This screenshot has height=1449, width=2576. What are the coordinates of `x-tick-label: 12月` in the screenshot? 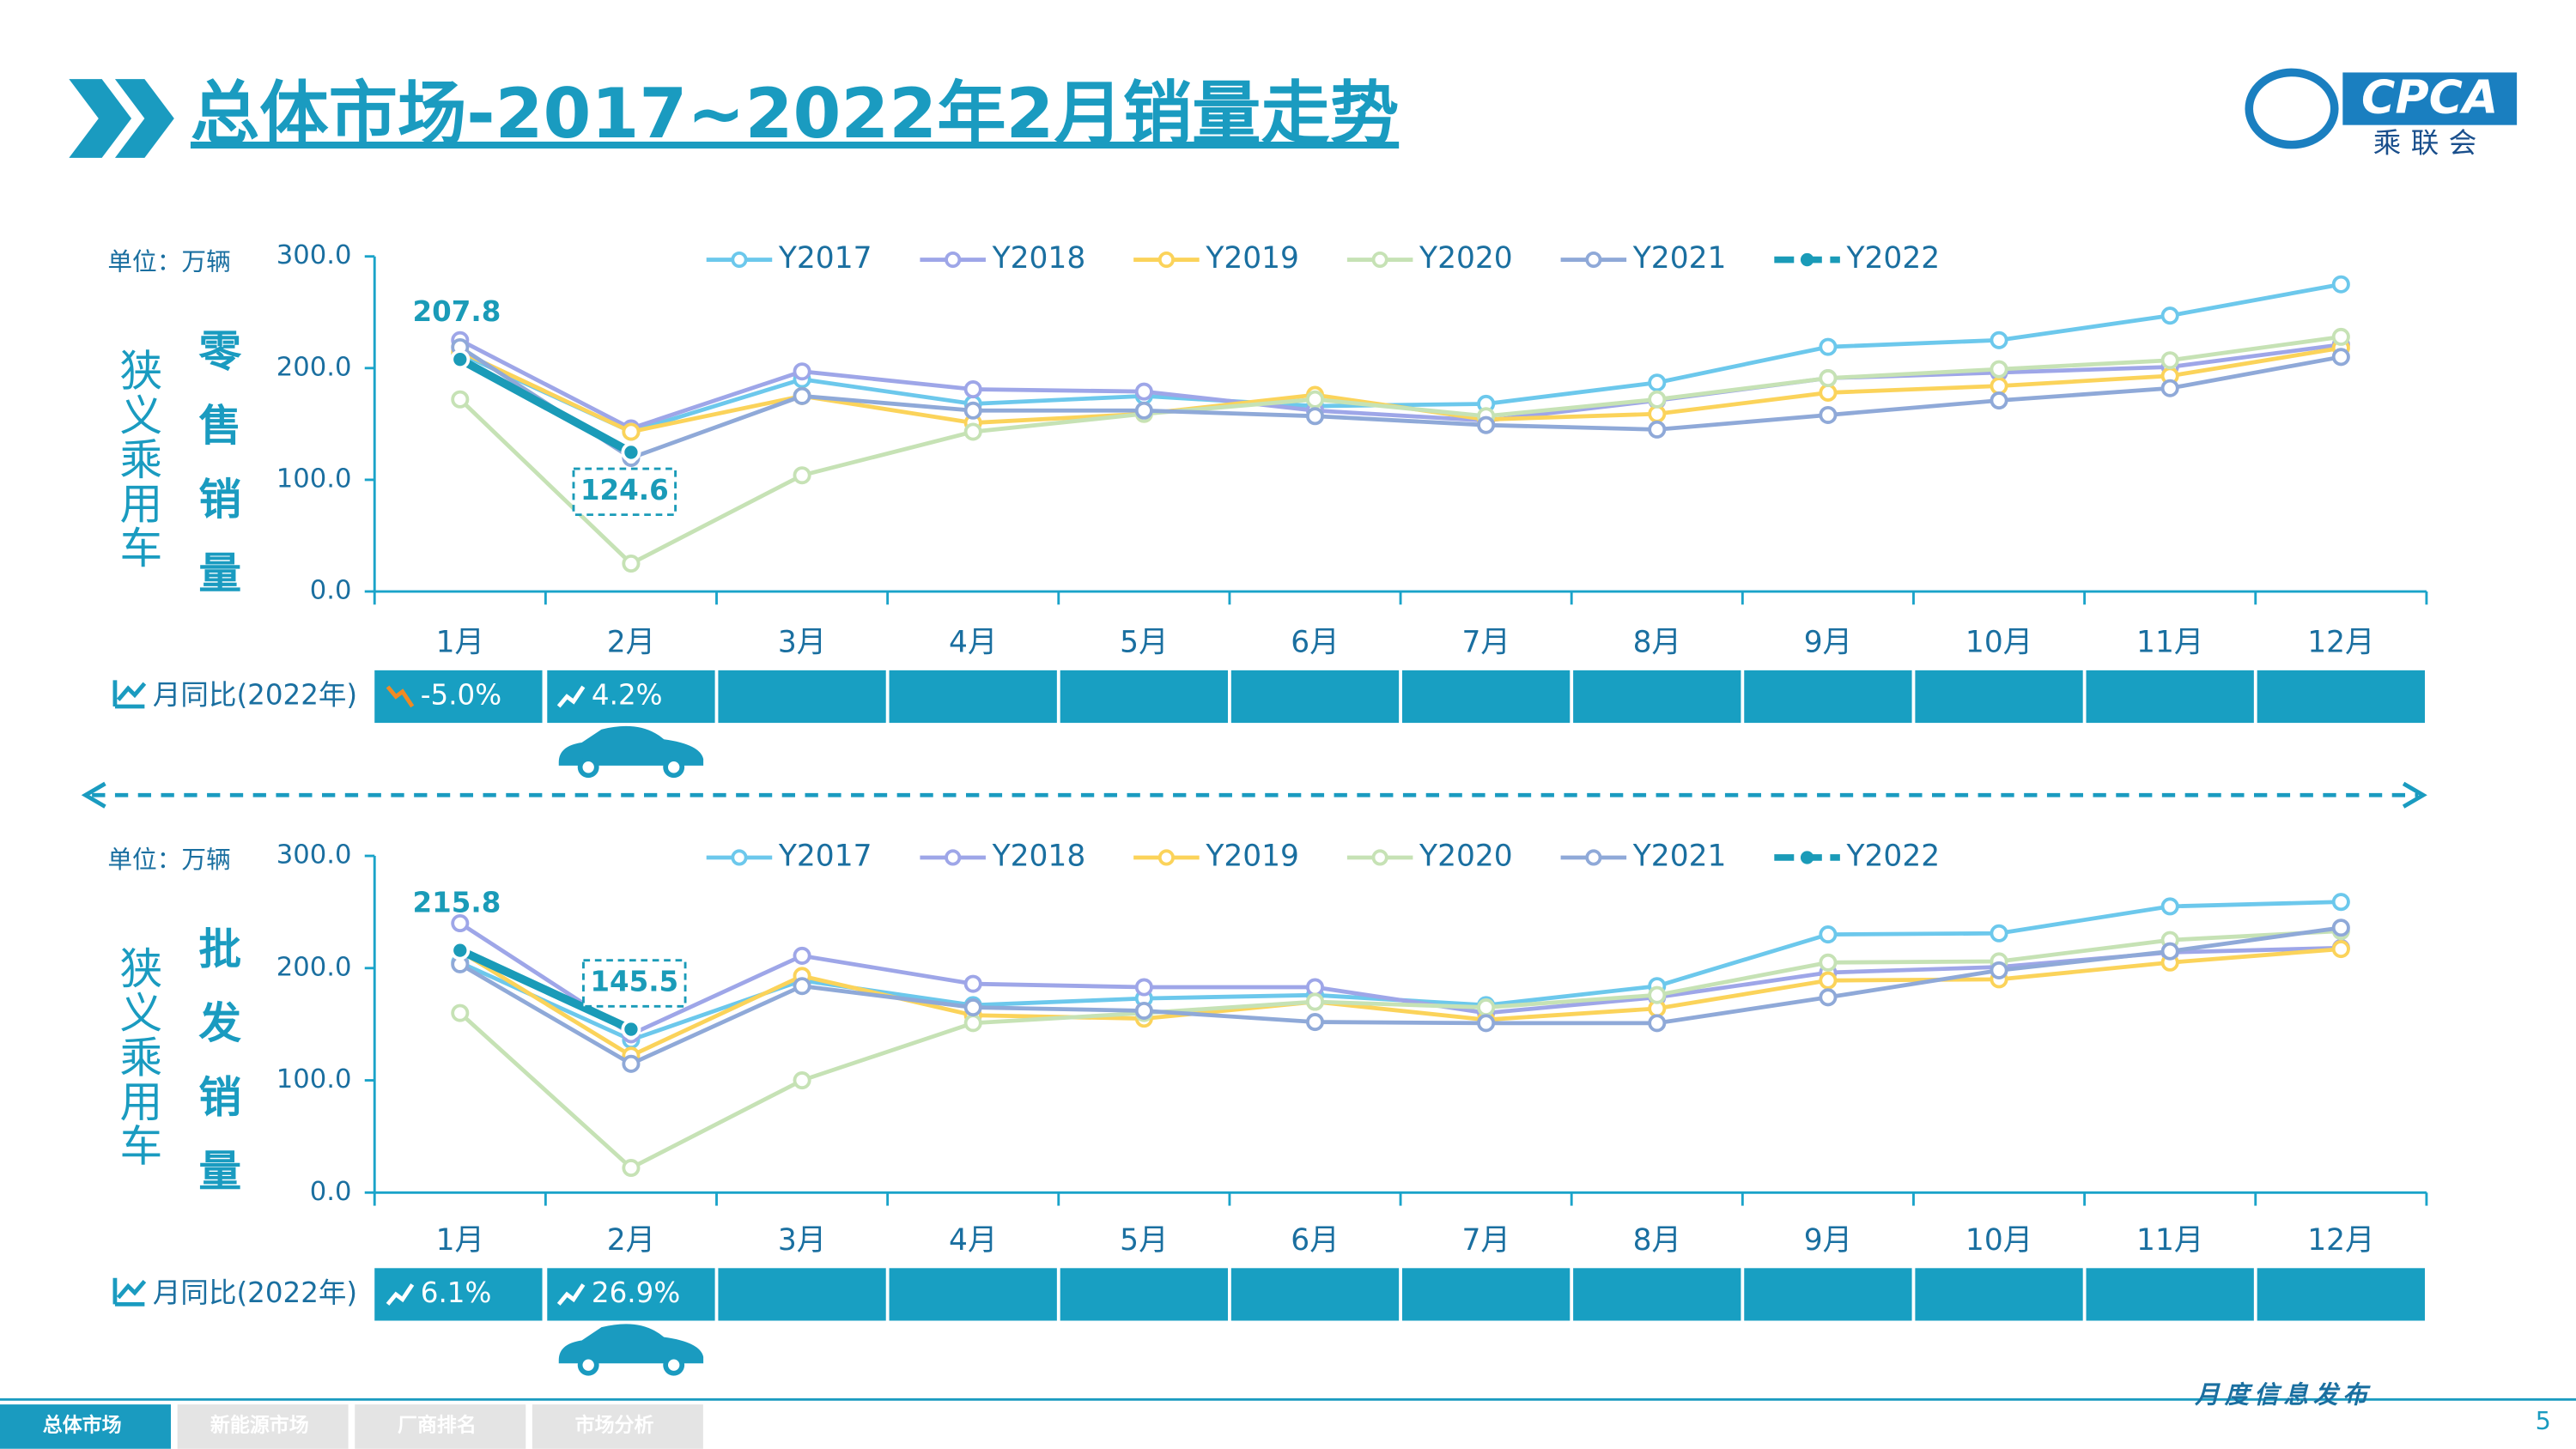 It's located at (2340, 1240).